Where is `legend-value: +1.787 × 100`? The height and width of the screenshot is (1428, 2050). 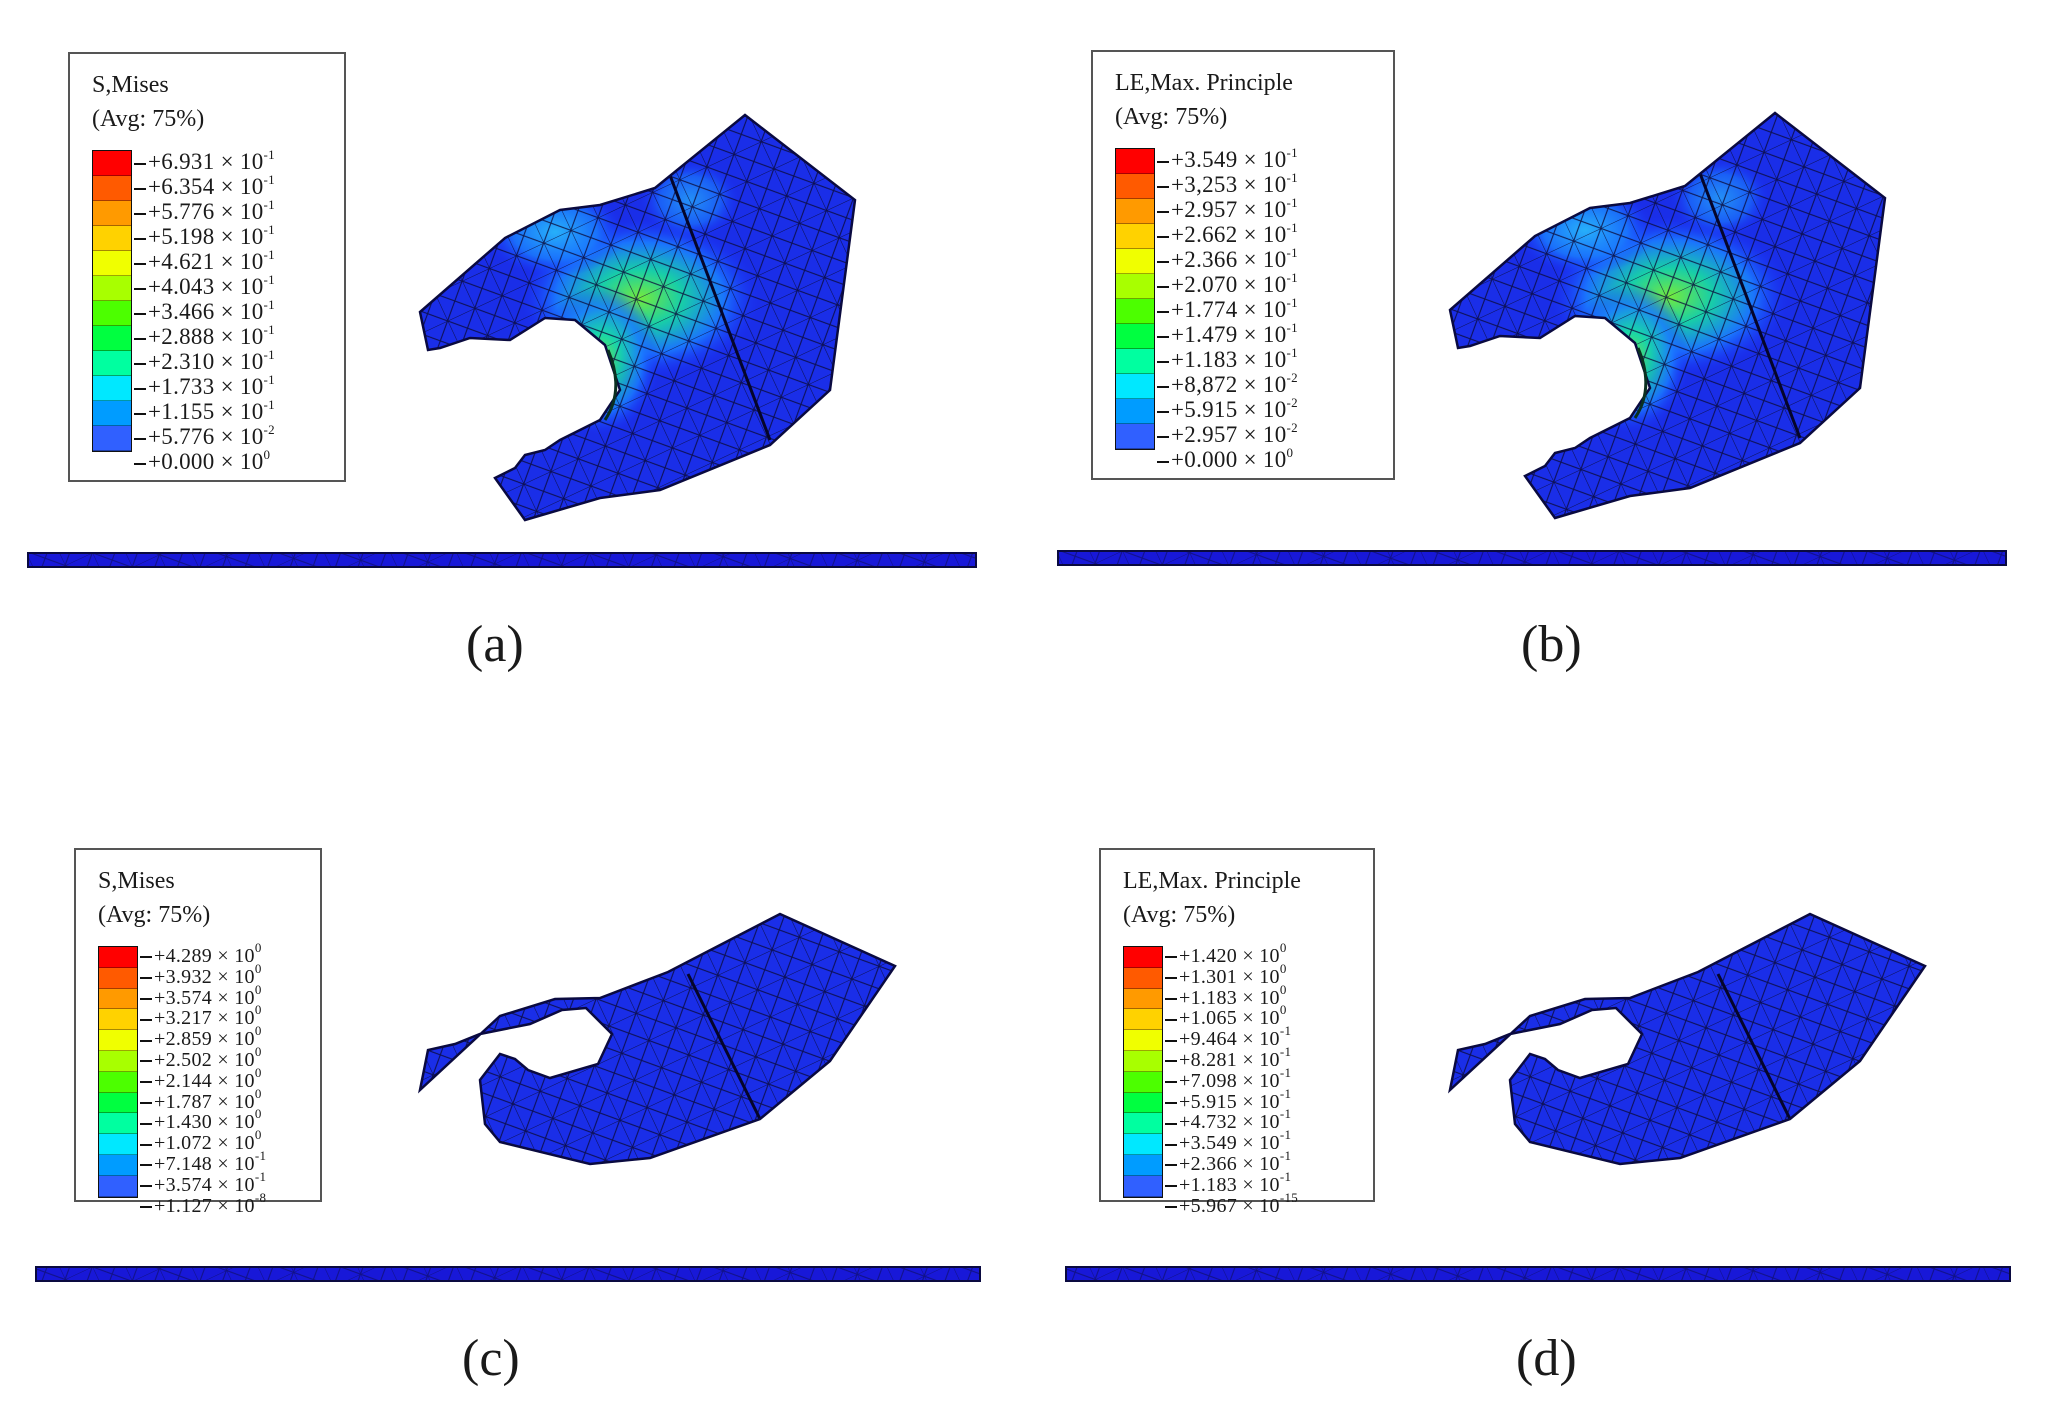
legend-value: +1.787 × 100 is located at coordinates (203, 1098).